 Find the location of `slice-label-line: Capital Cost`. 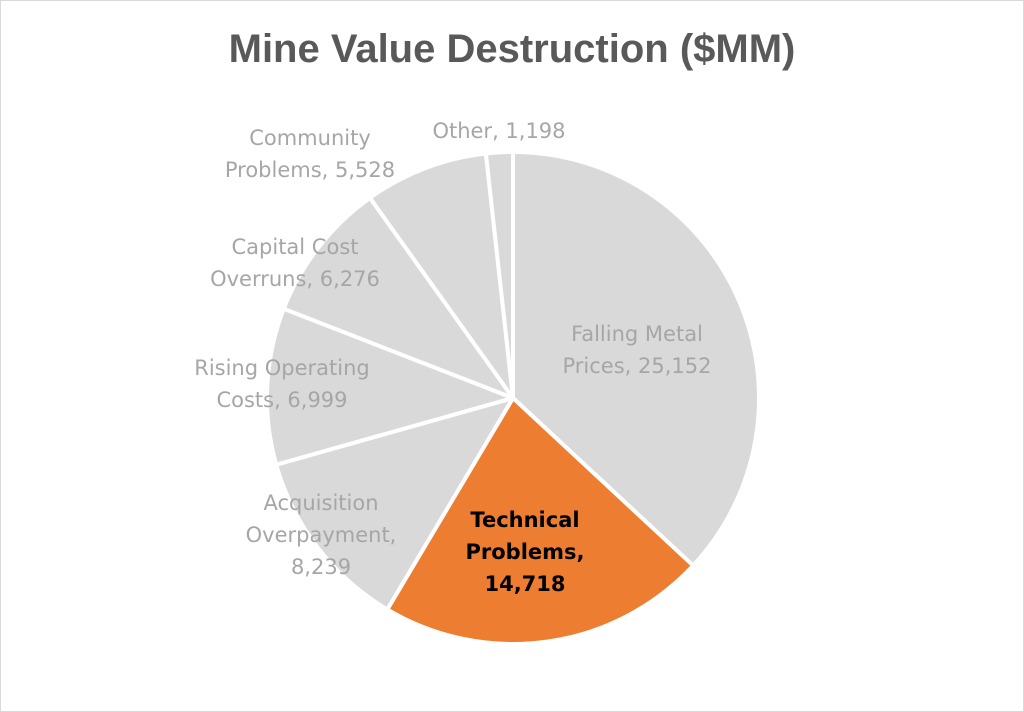

slice-label-line: Capital Cost is located at coordinates (295, 247).